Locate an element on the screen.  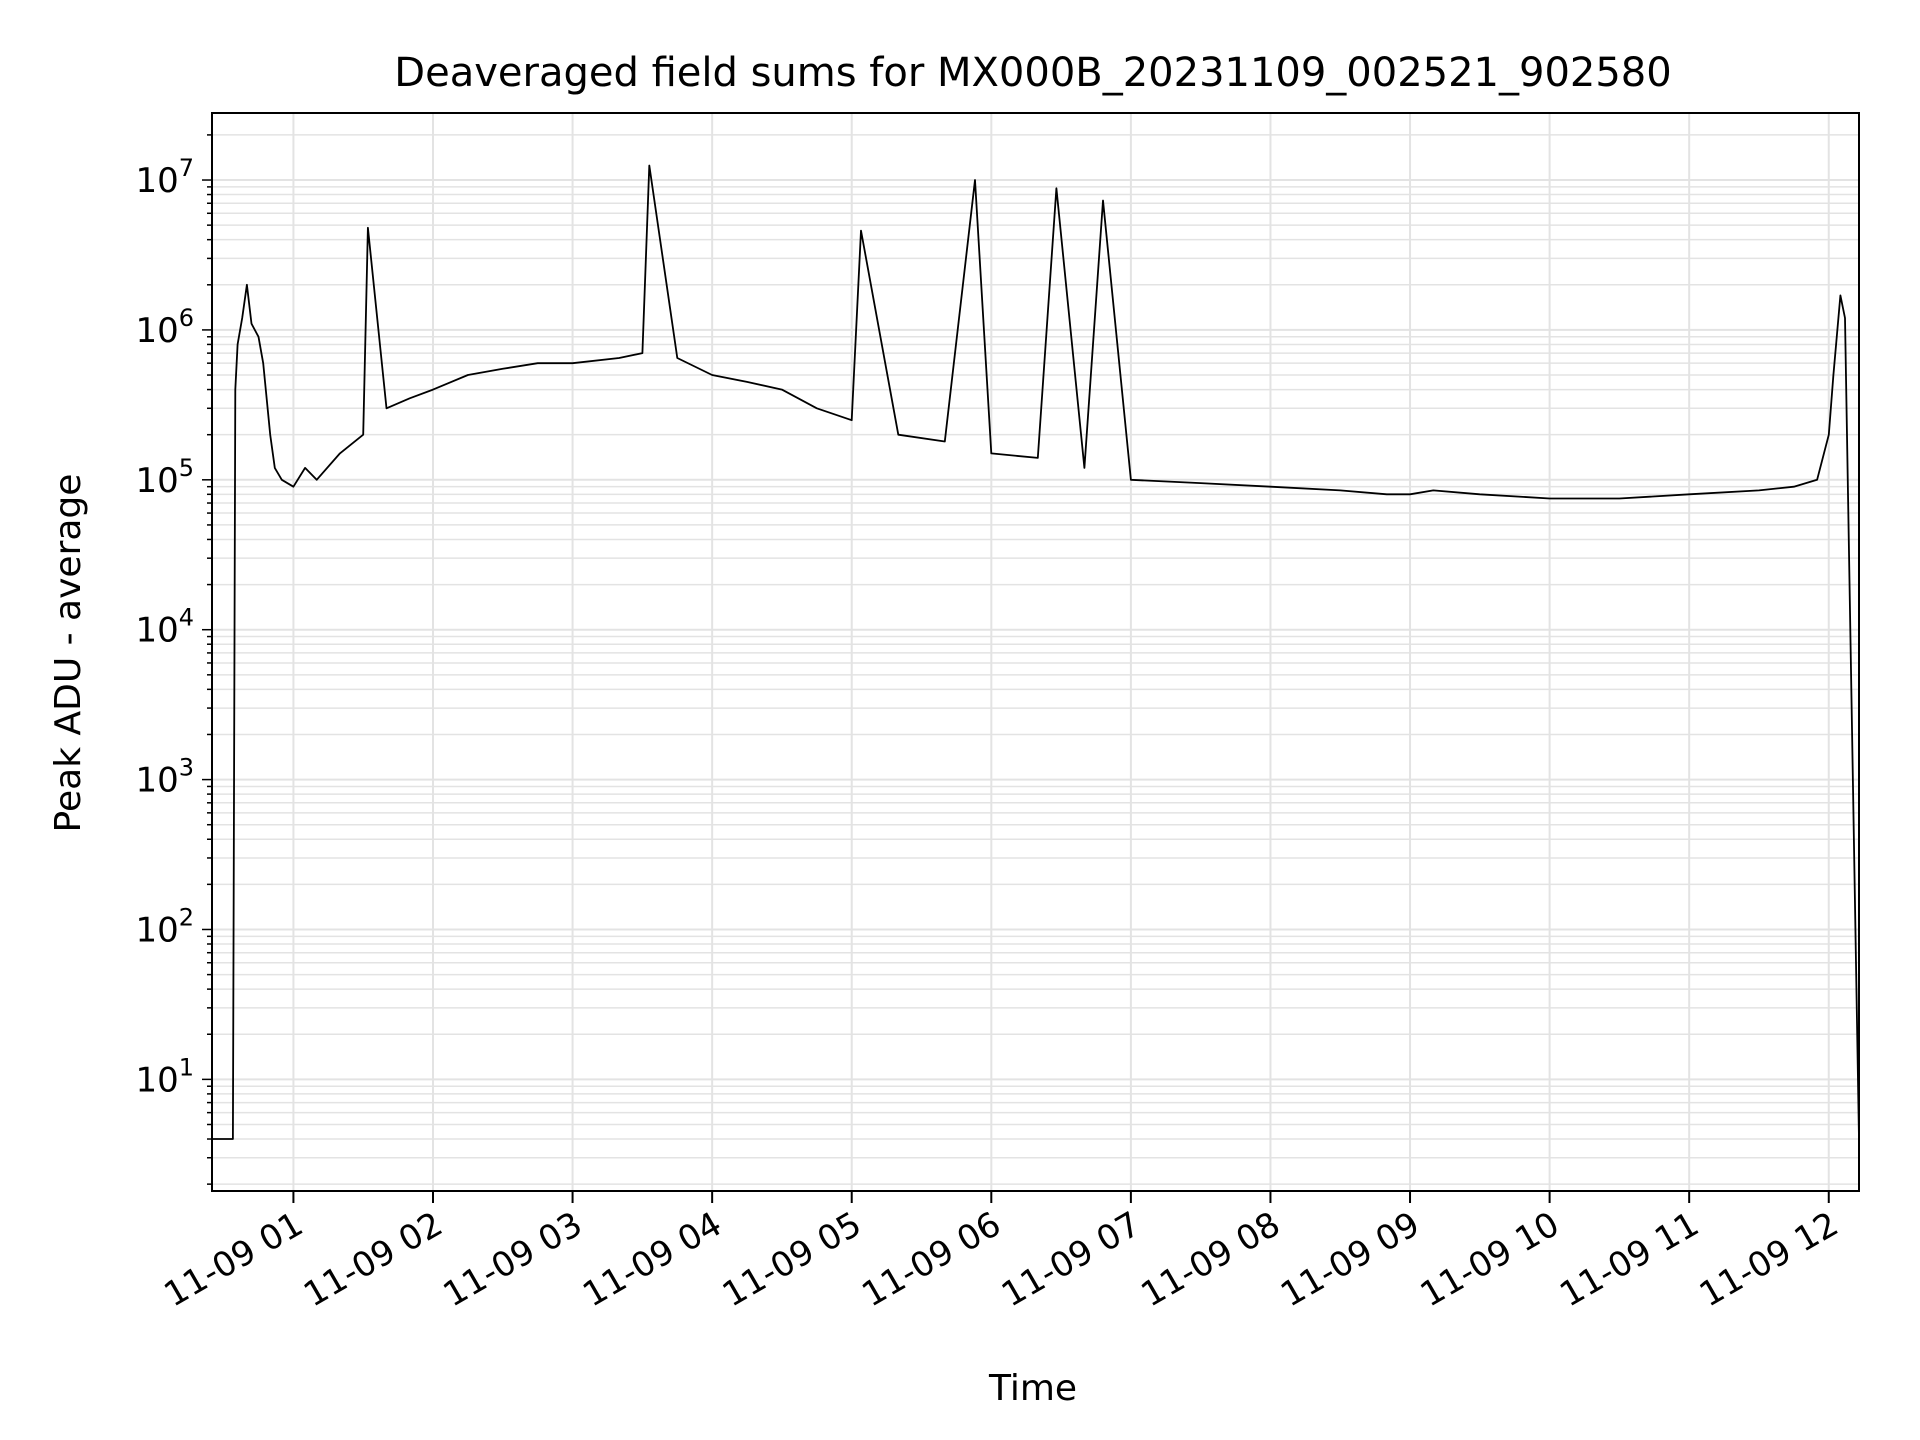
y-tick-label: 10³ is located at coordinates (164, 777).